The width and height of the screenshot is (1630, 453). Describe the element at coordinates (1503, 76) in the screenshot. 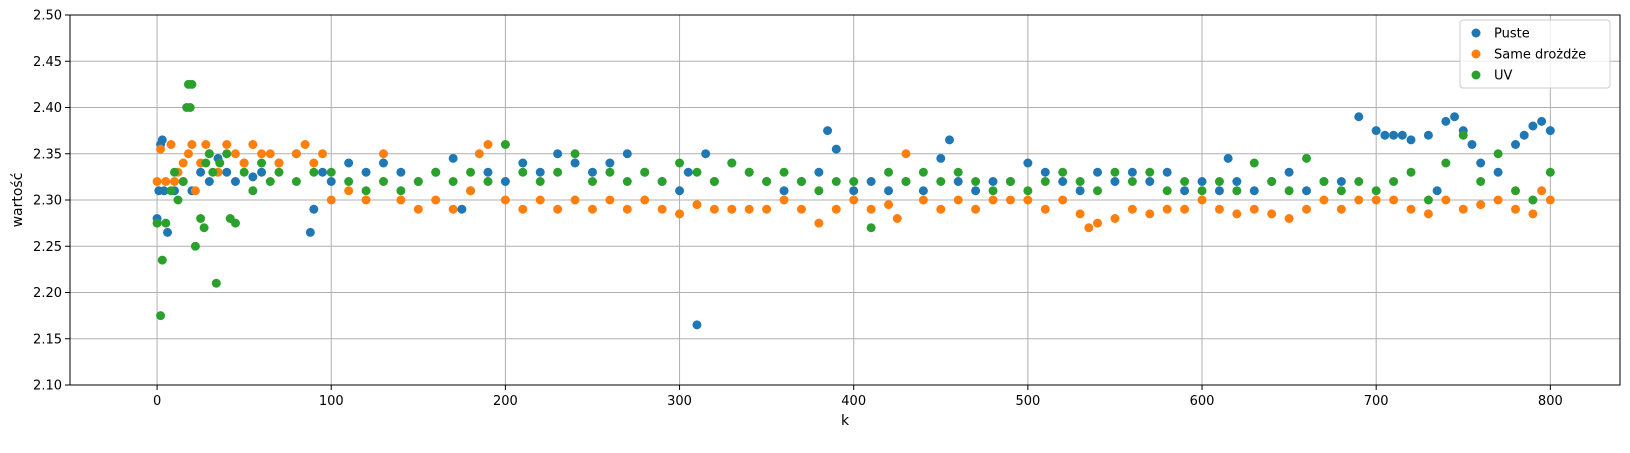

I see `legend-label: UV` at that location.